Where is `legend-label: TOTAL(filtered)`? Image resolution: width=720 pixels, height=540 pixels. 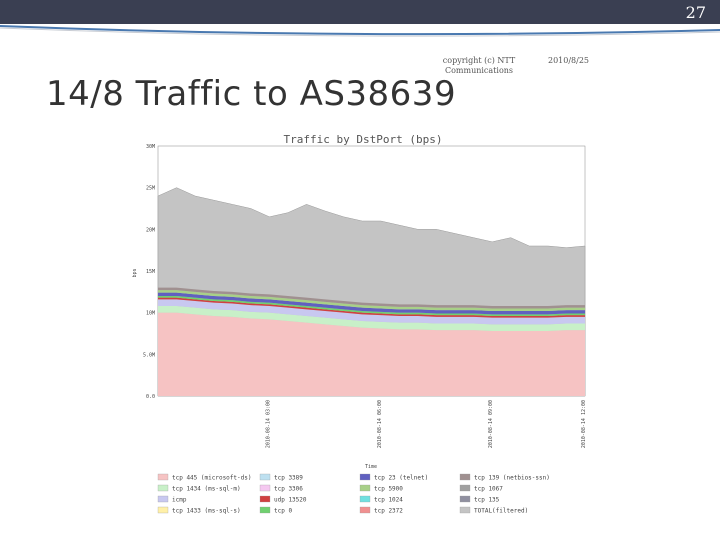 legend-label: TOTAL(filtered) is located at coordinates (501, 511).